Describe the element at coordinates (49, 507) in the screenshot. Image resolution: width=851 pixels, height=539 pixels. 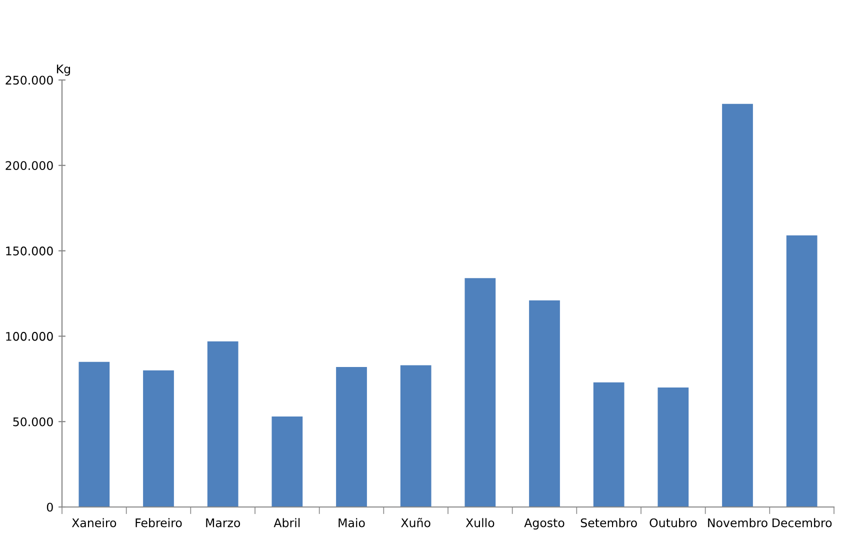
I see `y-tick-label: 0` at that location.